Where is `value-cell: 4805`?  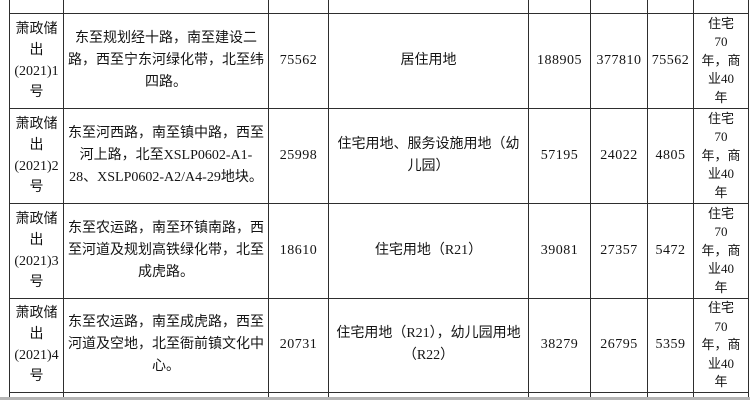
value-cell: 4805 is located at coordinates (670, 156).